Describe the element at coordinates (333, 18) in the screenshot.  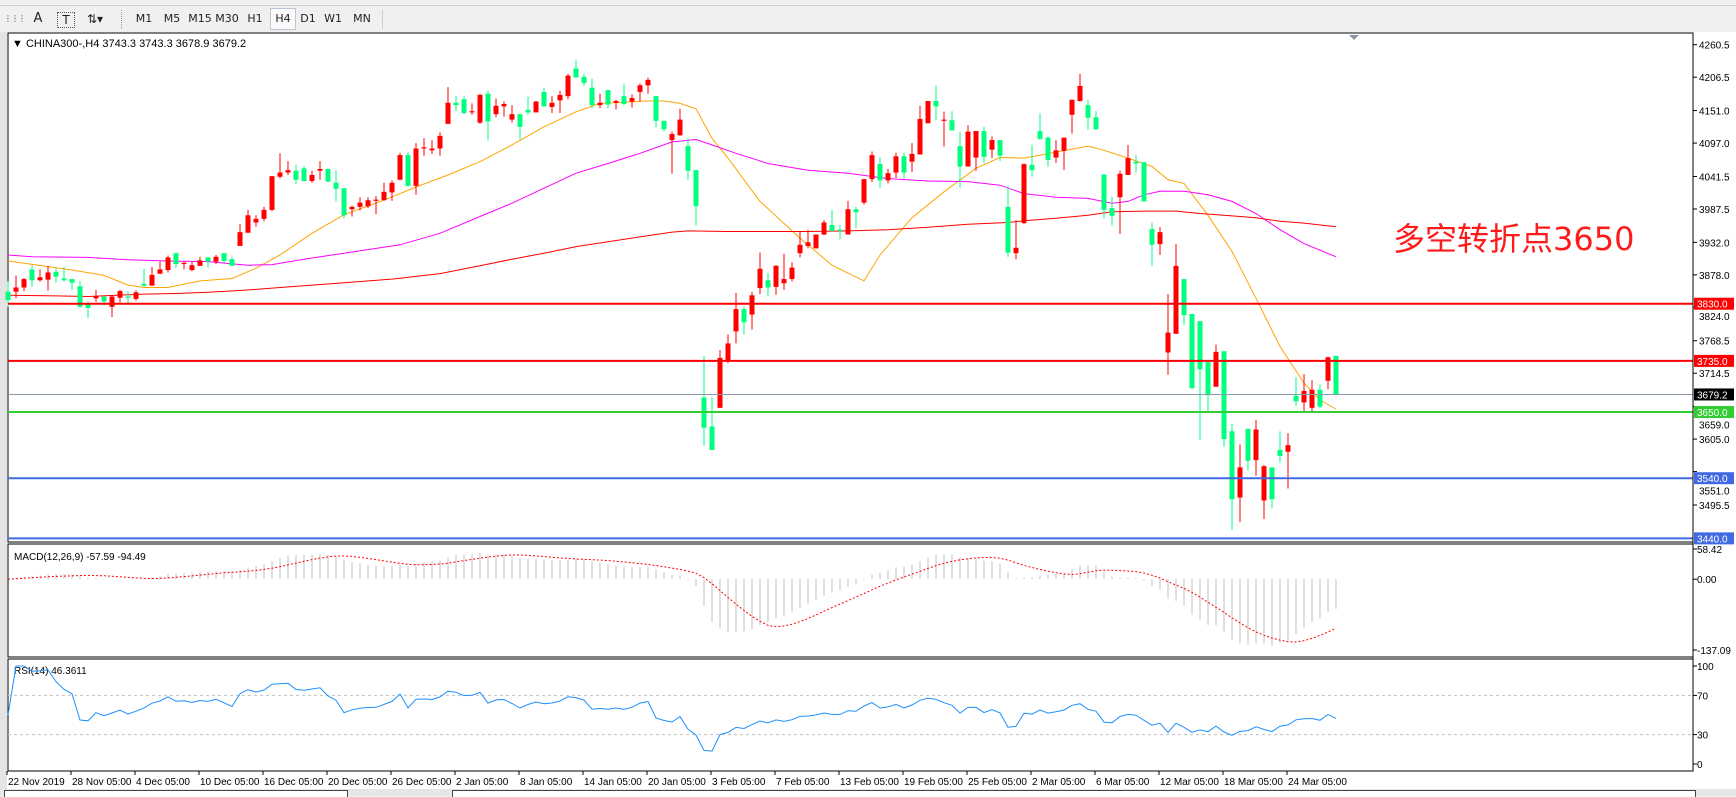
I see `timeframe-w1: W1` at that location.